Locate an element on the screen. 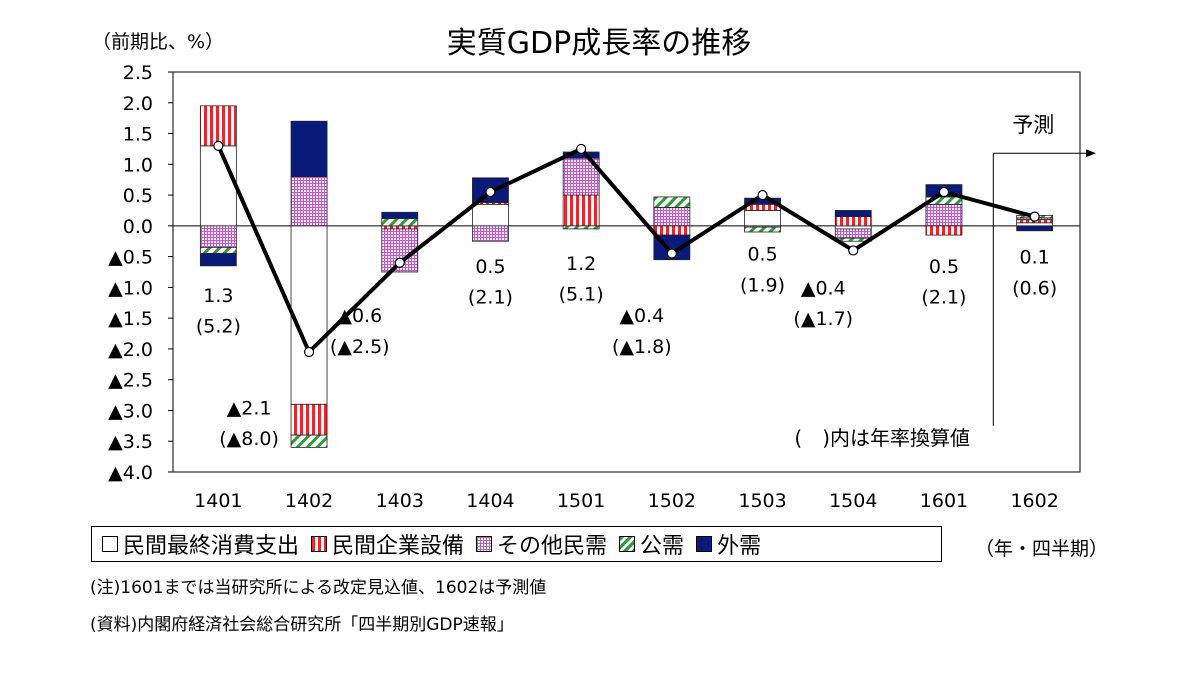 This screenshot has width=1198, height=680. x-tick-label: 1602 is located at coordinates (1034, 501).